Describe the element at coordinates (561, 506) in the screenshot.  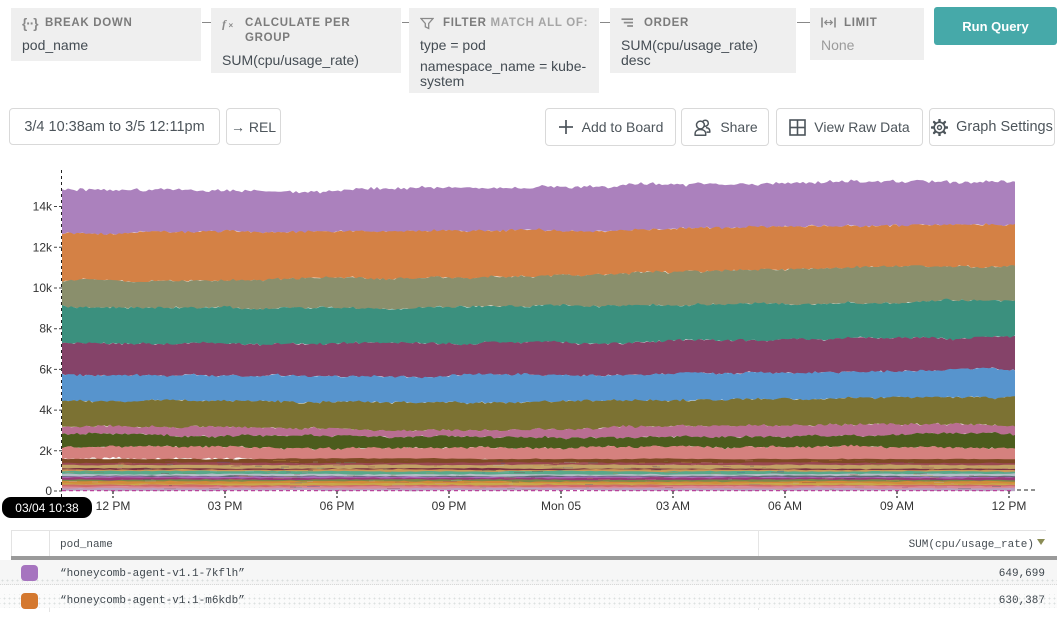
I see `svg-text: Mon 05` at that location.